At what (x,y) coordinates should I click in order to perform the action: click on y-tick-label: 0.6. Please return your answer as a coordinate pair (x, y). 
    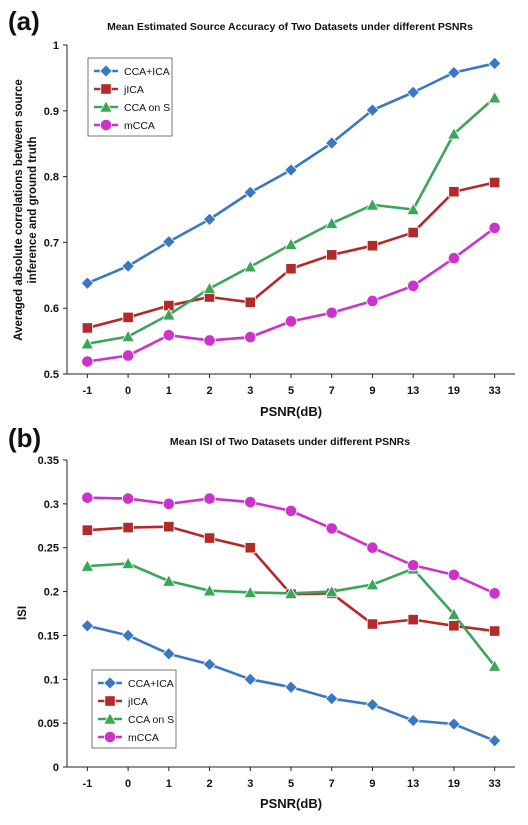
    Looking at the image, I should click on (51, 309).